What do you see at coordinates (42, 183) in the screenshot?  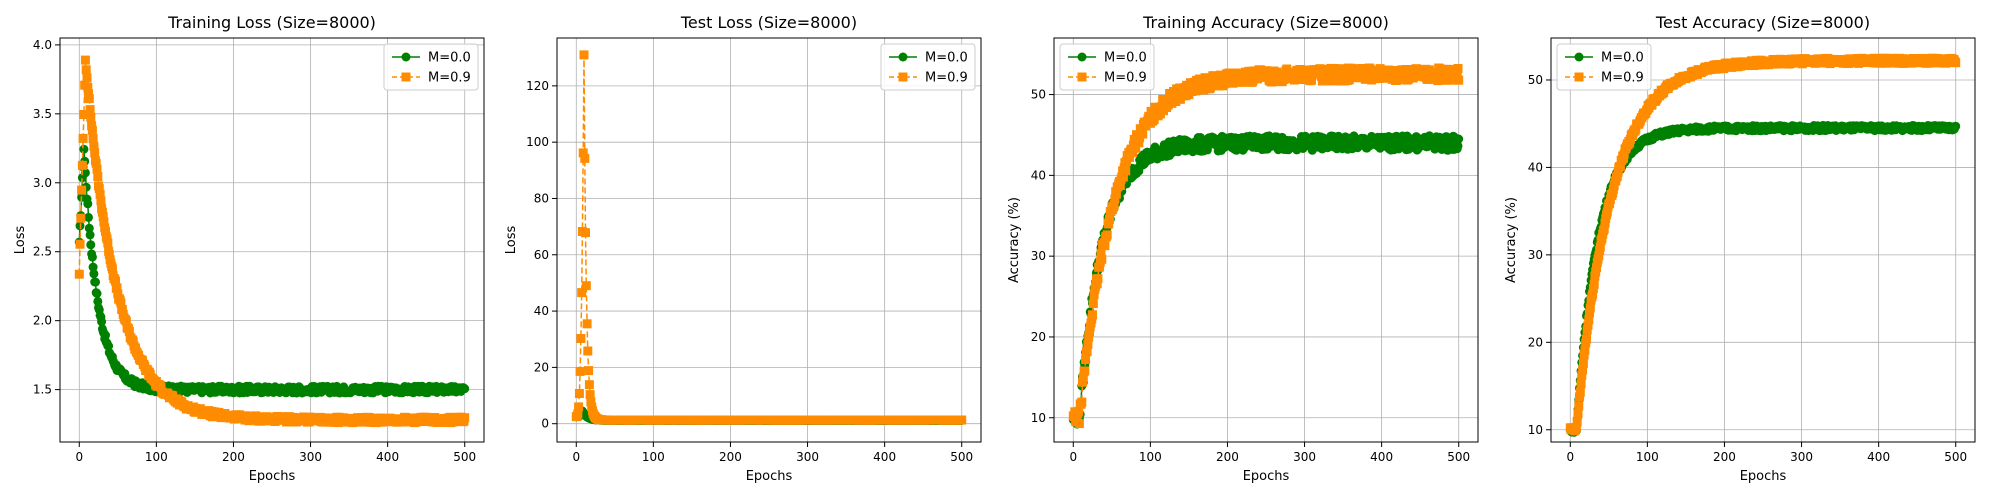 I see `y-tick-label: 3.0` at bounding box center [42, 183].